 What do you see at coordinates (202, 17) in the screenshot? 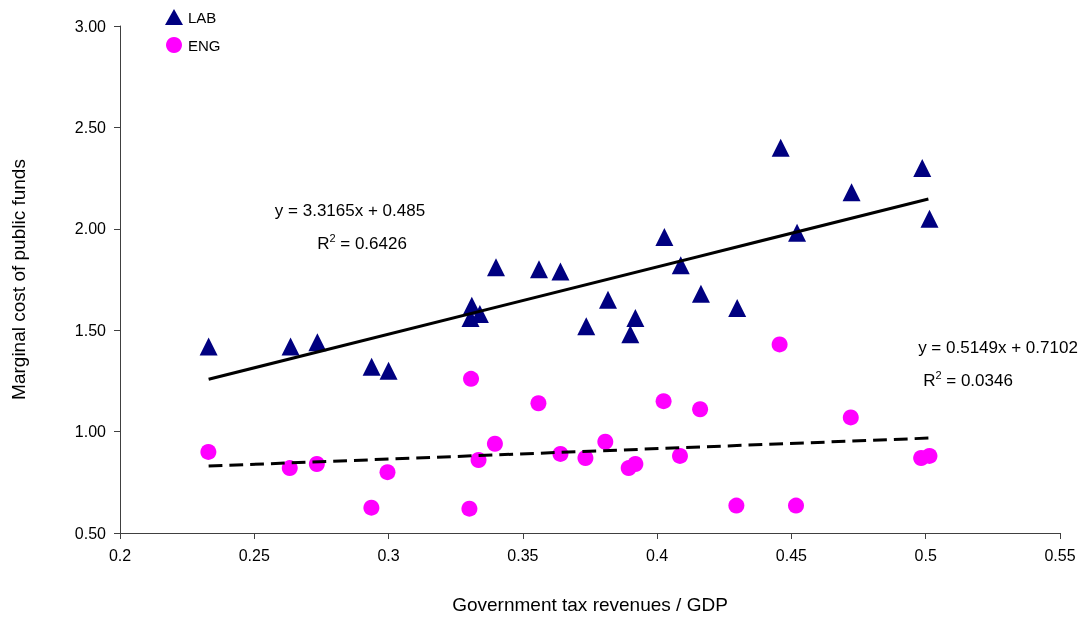
I see `legend-label: LAB` at bounding box center [202, 17].